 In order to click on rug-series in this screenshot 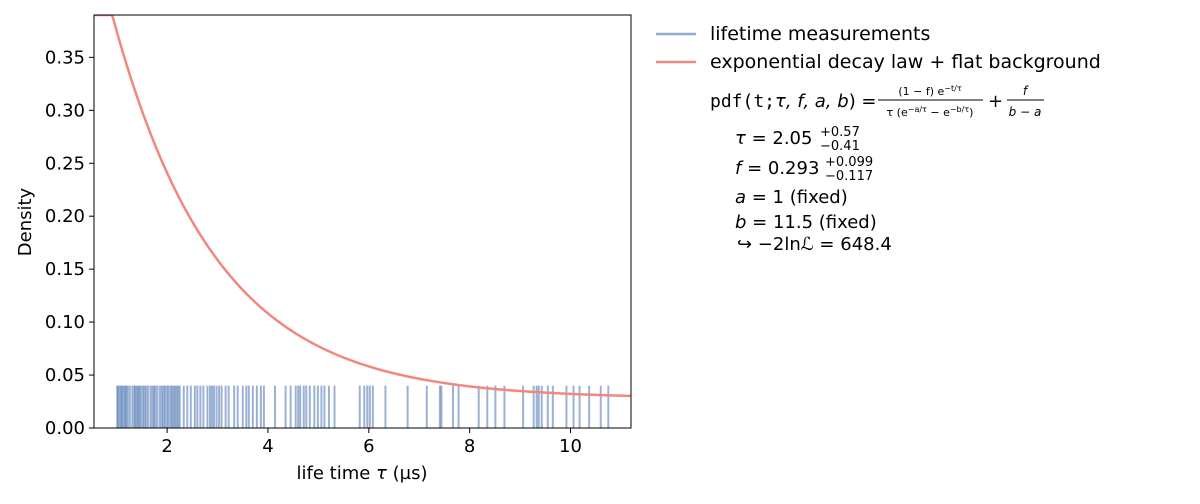, I will do `click(363, 406)`.